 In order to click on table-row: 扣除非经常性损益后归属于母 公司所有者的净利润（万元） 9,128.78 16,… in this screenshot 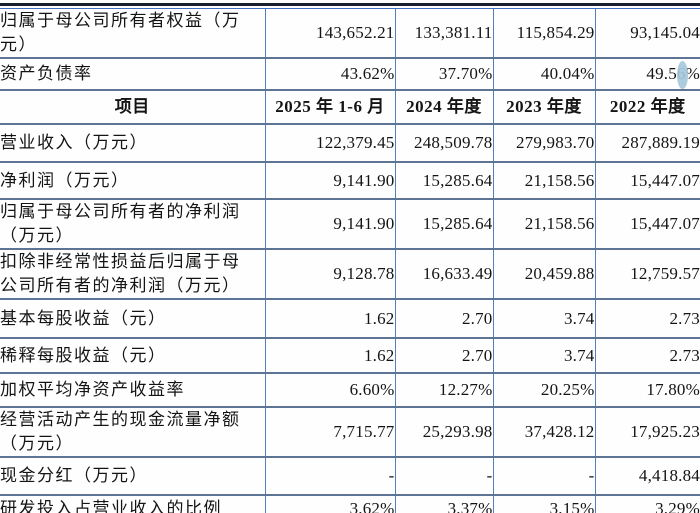, I will do `click(350, 274)`.